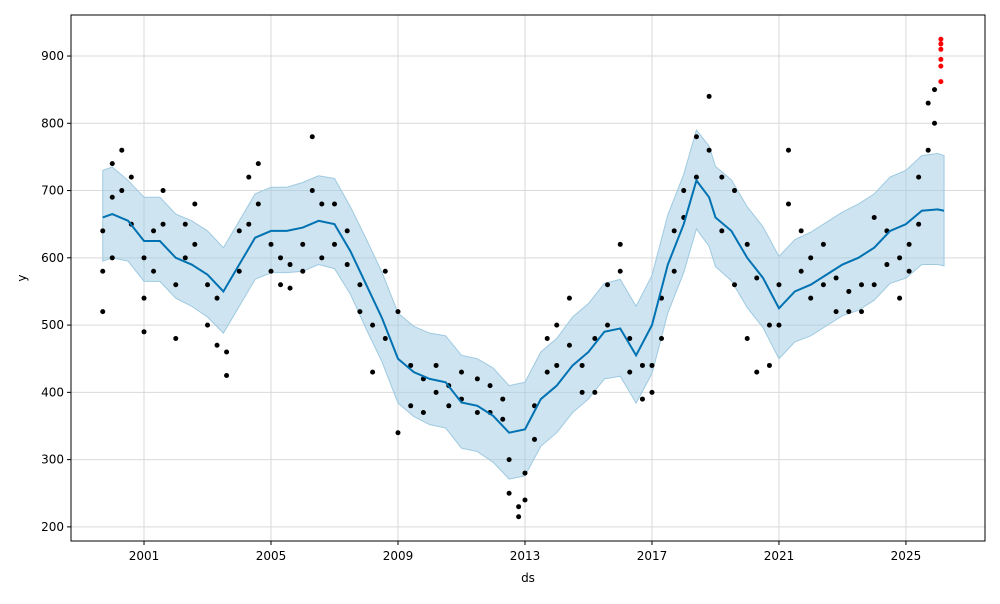 The width and height of the screenshot is (1000, 604). What do you see at coordinates (52, 56) in the screenshot?
I see `y-tick-label: 900` at bounding box center [52, 56].